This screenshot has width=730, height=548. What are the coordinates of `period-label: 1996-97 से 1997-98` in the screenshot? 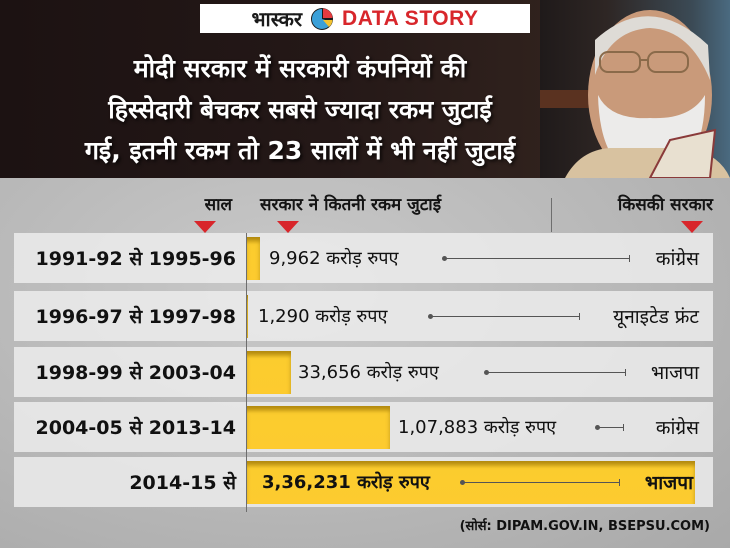 It's located at (136, 317).